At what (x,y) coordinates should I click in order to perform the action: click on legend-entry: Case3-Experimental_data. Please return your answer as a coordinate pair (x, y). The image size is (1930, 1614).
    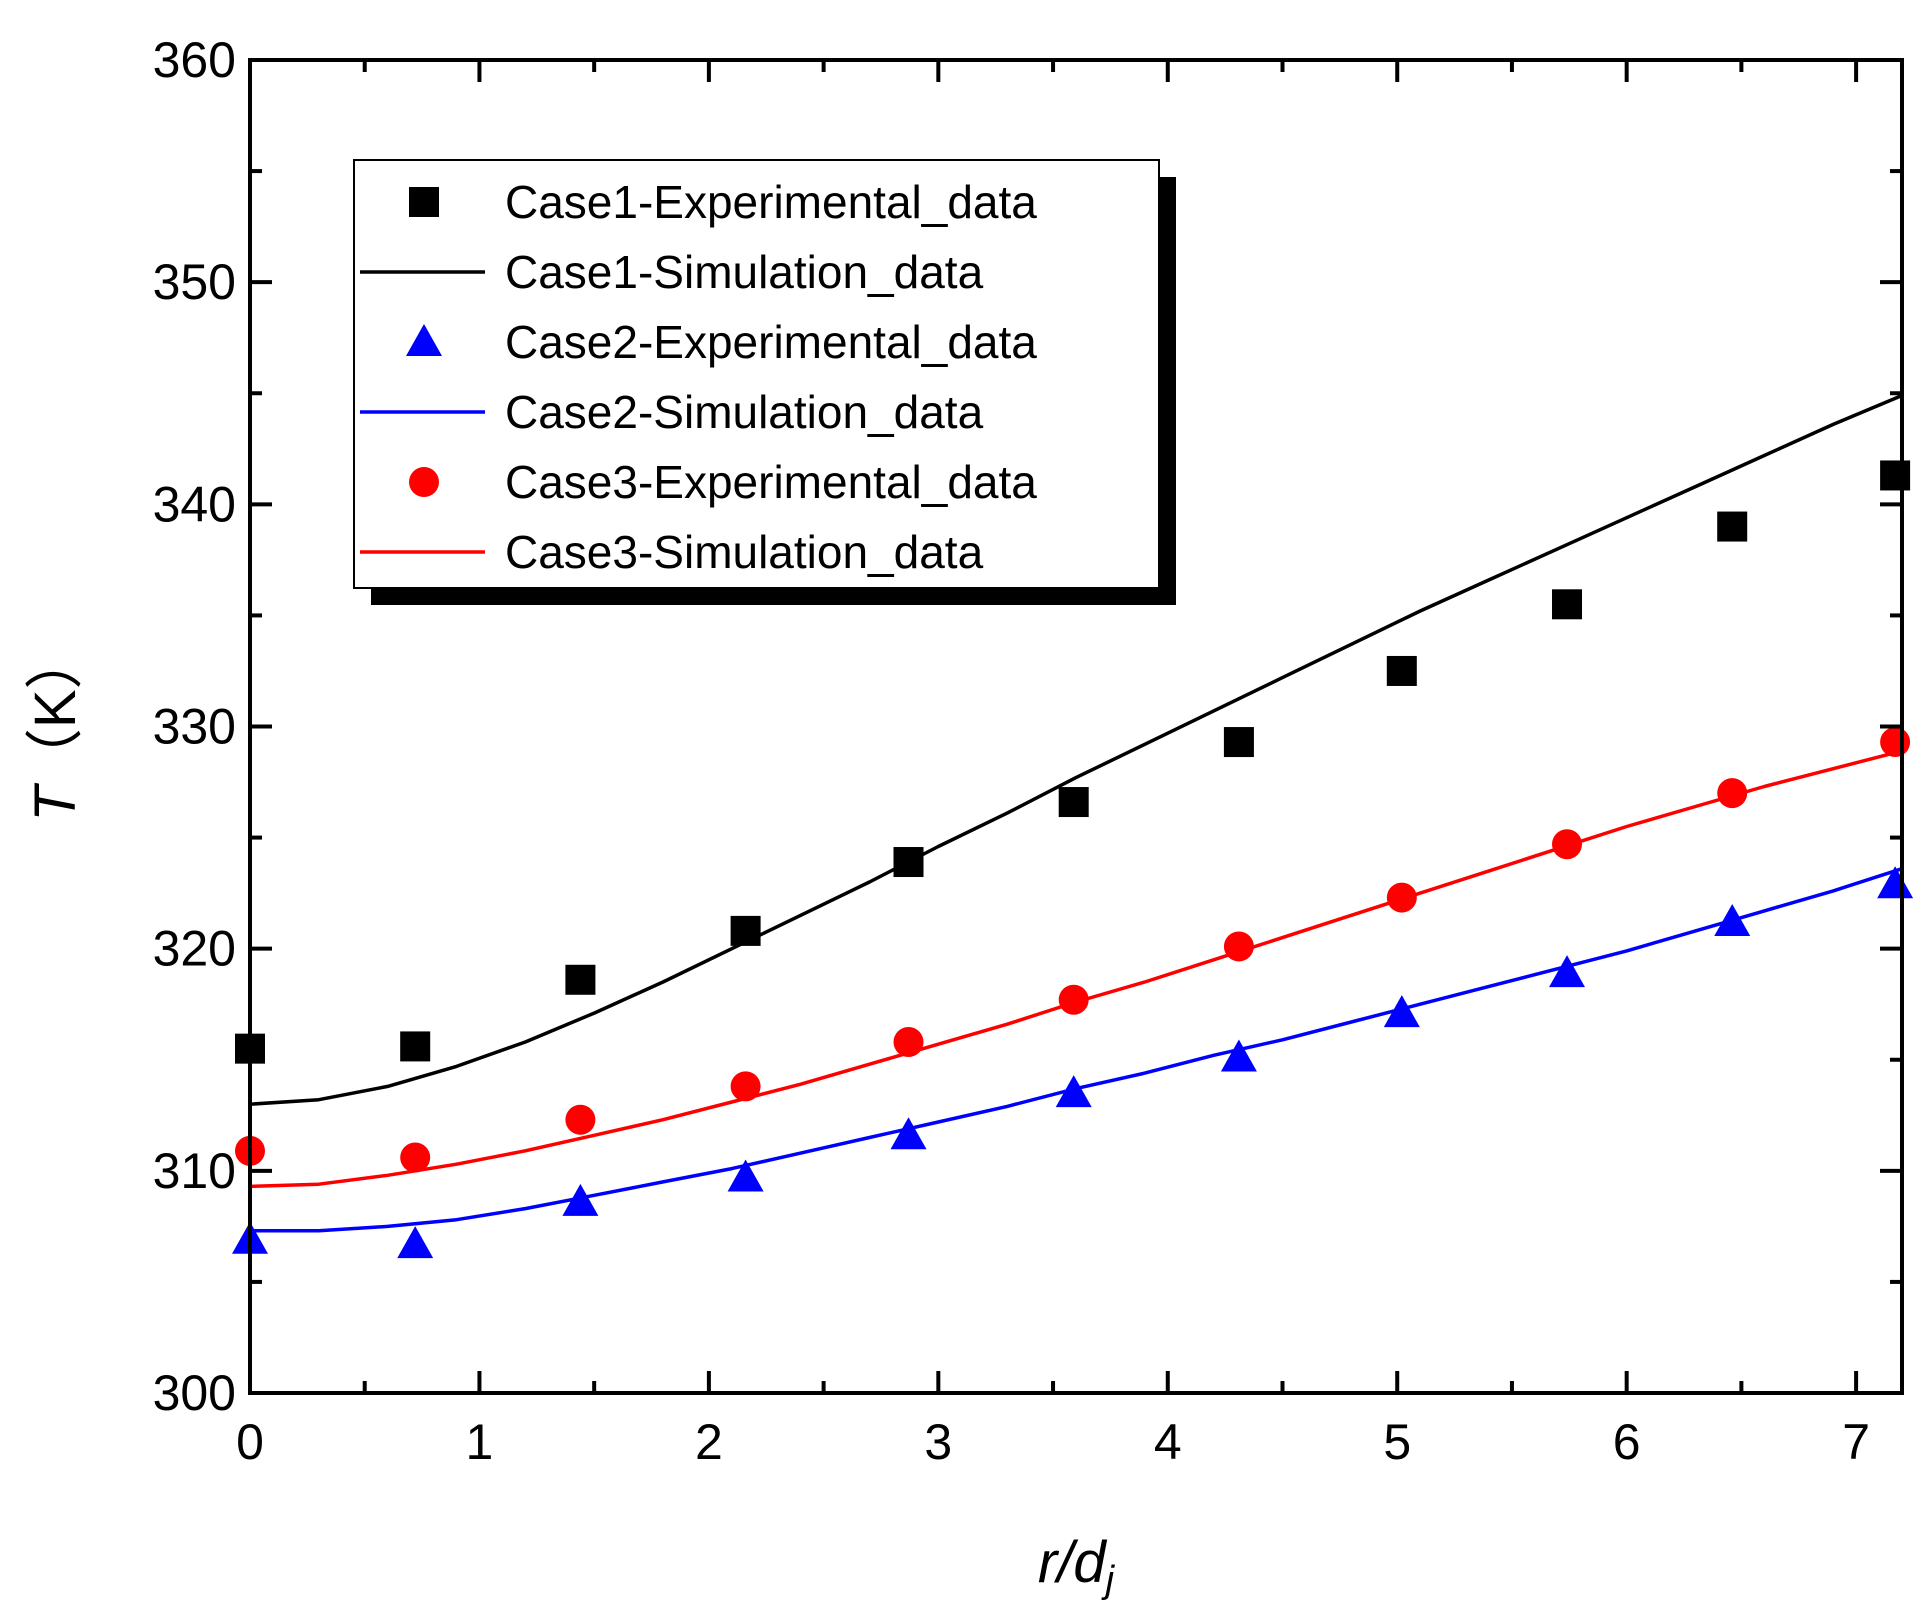
    Looking at the image, I should click on (723, 482).